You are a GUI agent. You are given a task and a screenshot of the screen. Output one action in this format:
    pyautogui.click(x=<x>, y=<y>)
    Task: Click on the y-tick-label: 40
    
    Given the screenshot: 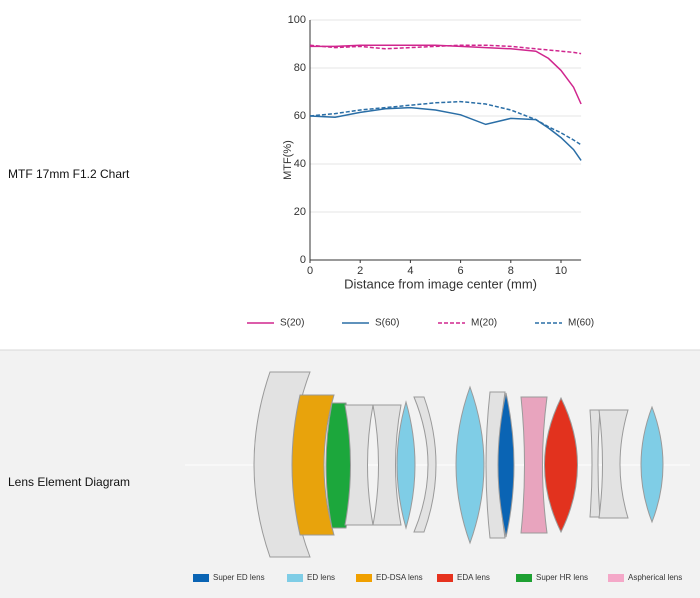 What is the action you would take?
    pyautogui.click(x=300, y=164)
    